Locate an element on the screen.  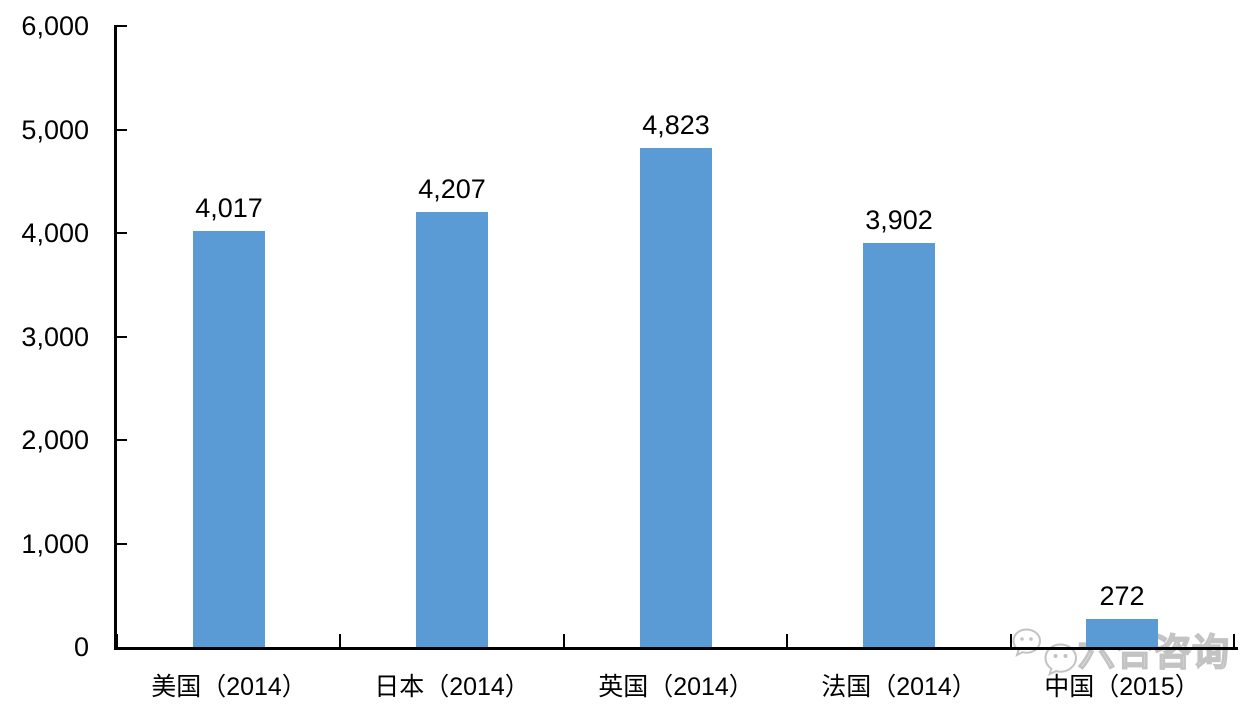
x-category-label: 中国（2015） is located at coordinates (1122, 687).